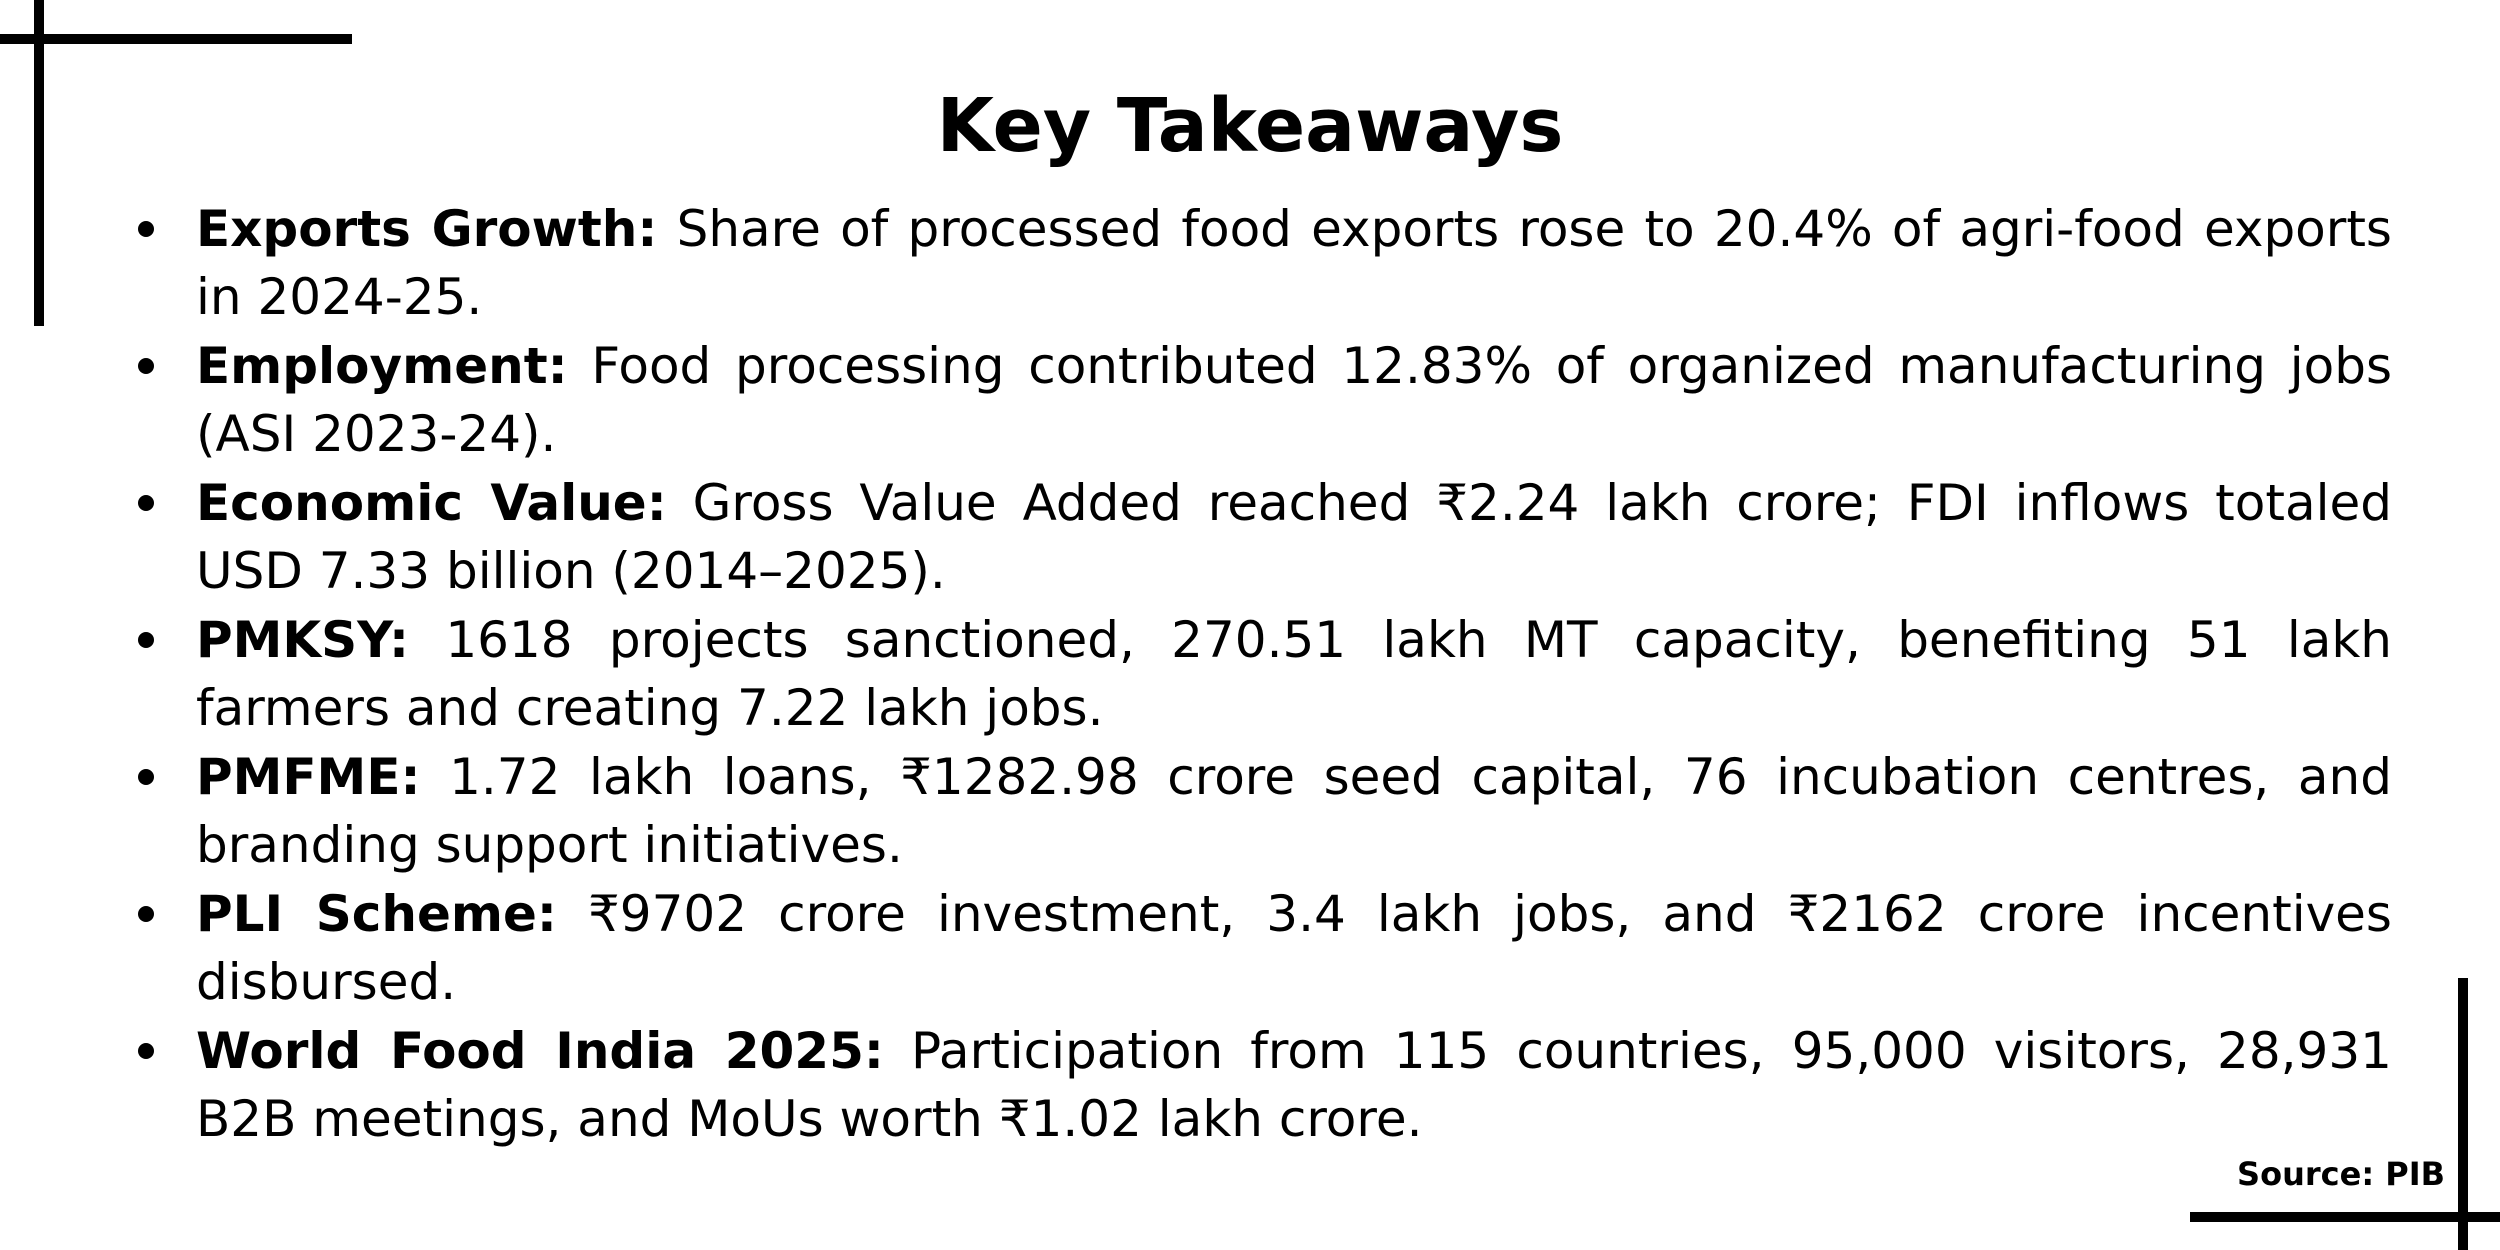 Image resolution: width=2500 pixels, height=1250 pixels. I want to click on takeaway-label: World Food India 2025:, so click(540, 1051).